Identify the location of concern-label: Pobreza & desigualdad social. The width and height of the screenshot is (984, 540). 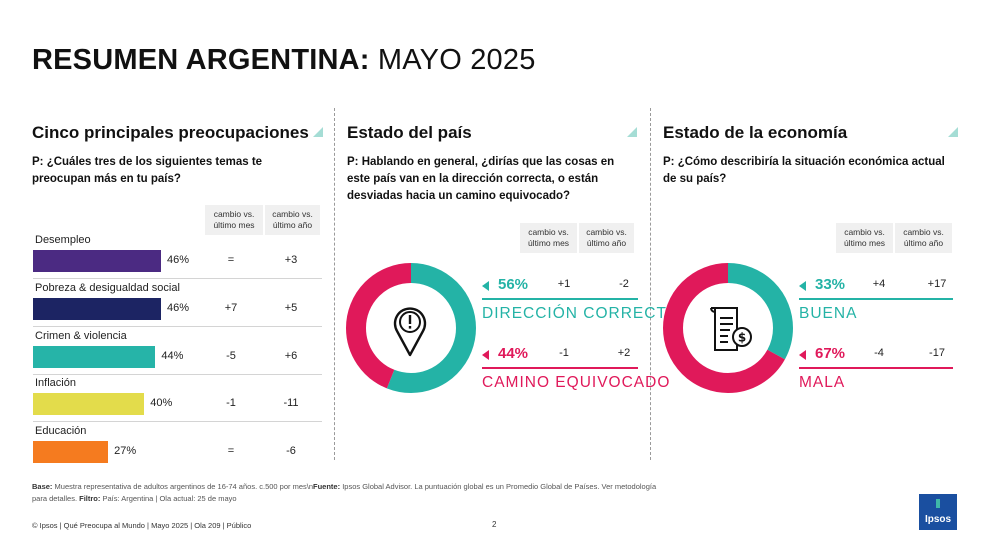
(107, 288).